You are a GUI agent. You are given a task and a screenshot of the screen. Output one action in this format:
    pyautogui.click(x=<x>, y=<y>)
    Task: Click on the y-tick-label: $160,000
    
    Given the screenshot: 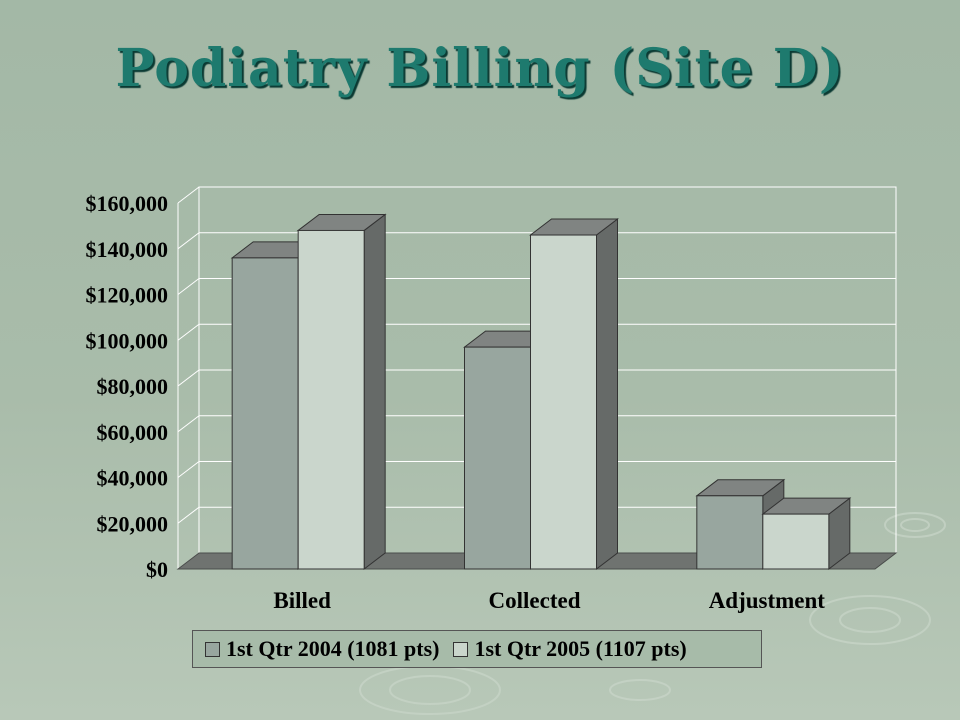 What is the action you would take?
    pyautogui.click(x=127, y=203)
    